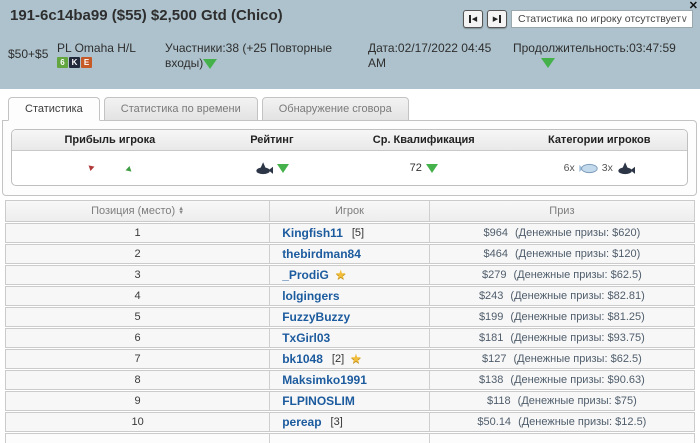  Describe the element at coordinates (305, 275) in the screenshot. I see `player-link: _ProdiG` at that location.